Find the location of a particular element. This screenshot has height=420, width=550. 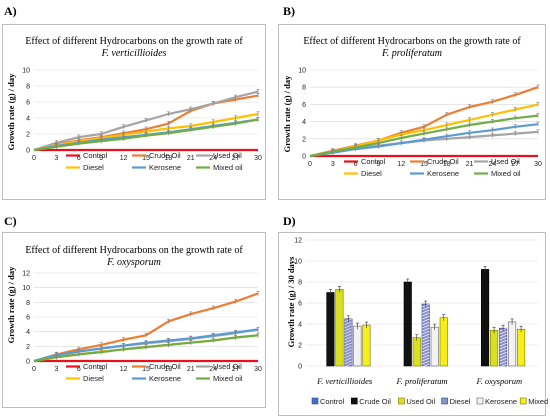

chart1-legend-label: Kerosene is located at coordinates (443, 173).